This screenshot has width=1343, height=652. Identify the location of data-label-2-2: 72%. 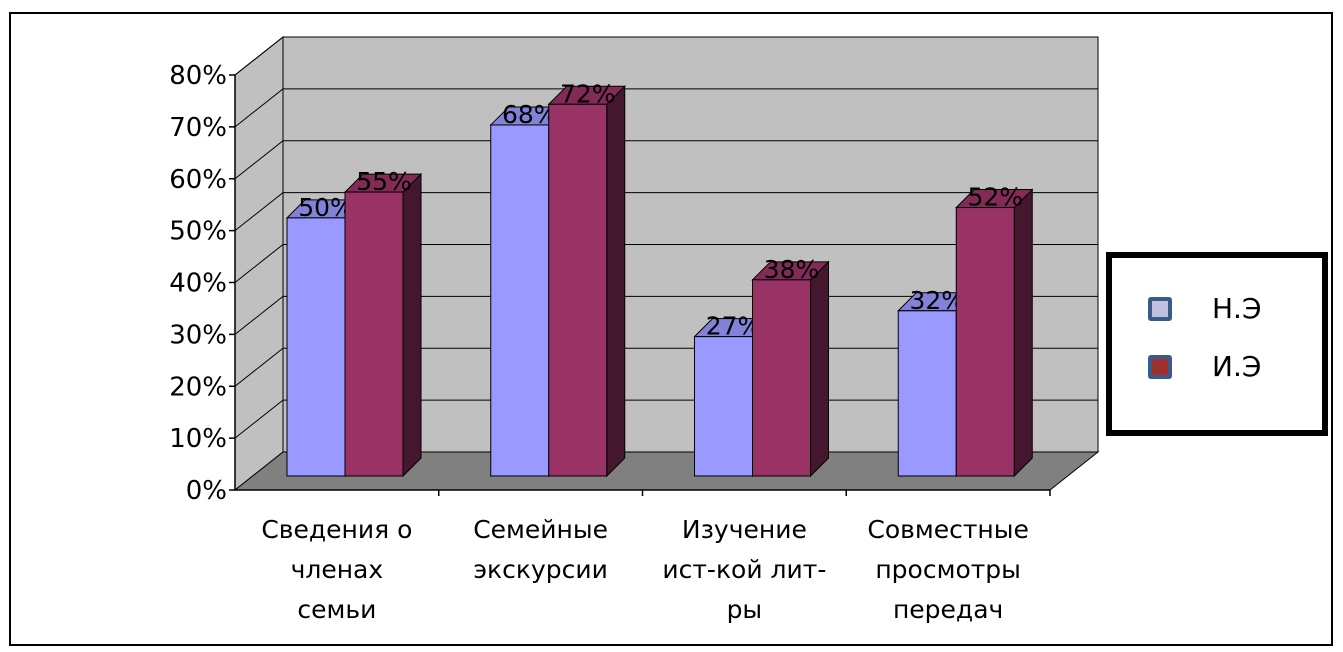
(588, 93).